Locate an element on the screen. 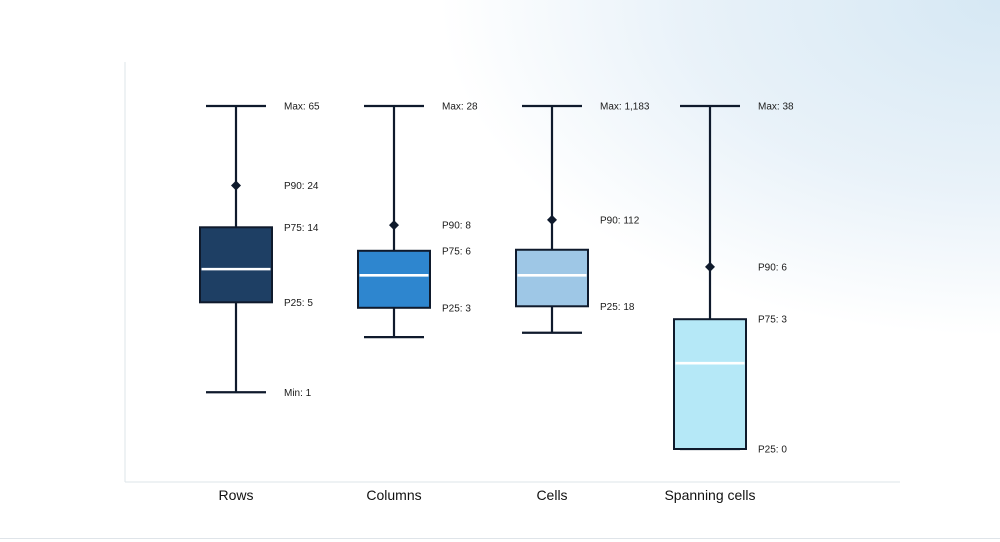 This screenshot has height=542, width=1000. box-spanning-cells: Max: 38 P90: 6 P75: 3 P25: 0 is located at coordinates (733, 279).